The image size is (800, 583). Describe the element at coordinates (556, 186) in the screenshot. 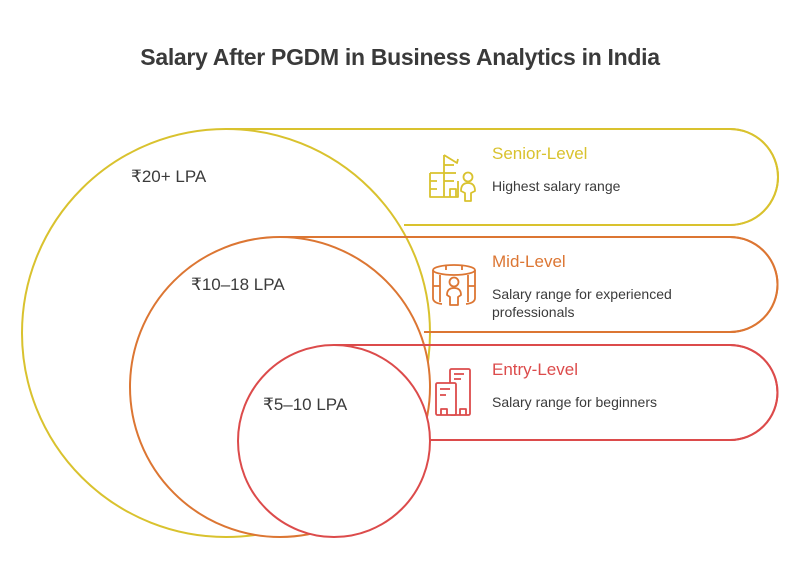

I see `senior-level-description: Highest salary range` at that location.